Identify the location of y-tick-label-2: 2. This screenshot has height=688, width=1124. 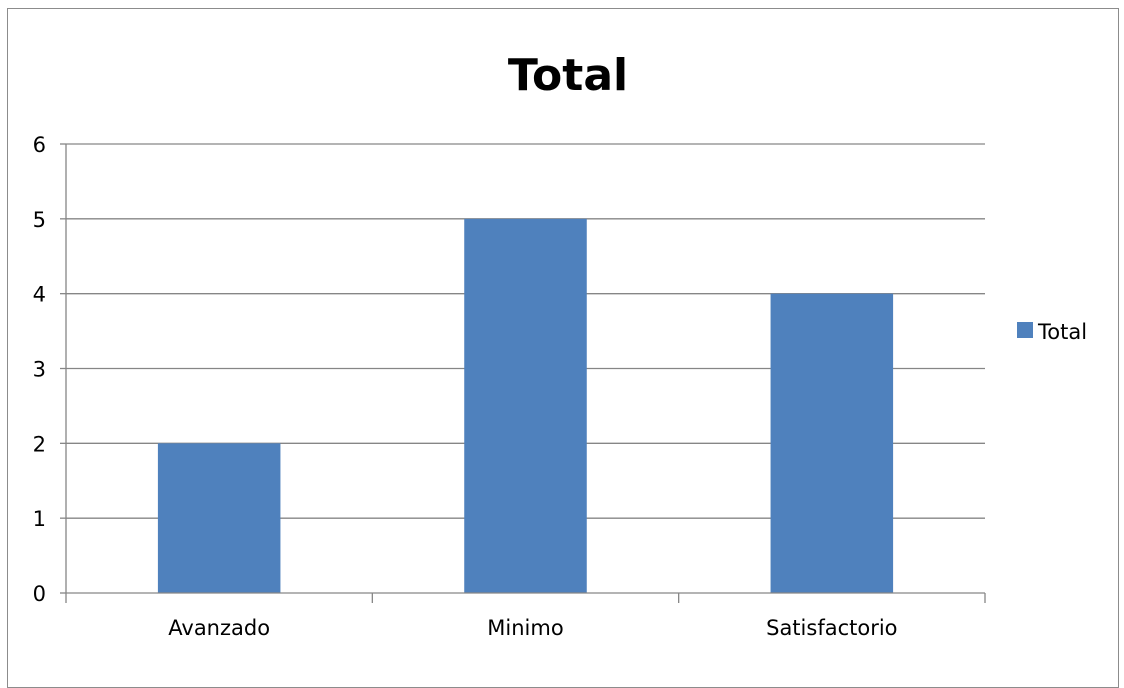
(39, 444).